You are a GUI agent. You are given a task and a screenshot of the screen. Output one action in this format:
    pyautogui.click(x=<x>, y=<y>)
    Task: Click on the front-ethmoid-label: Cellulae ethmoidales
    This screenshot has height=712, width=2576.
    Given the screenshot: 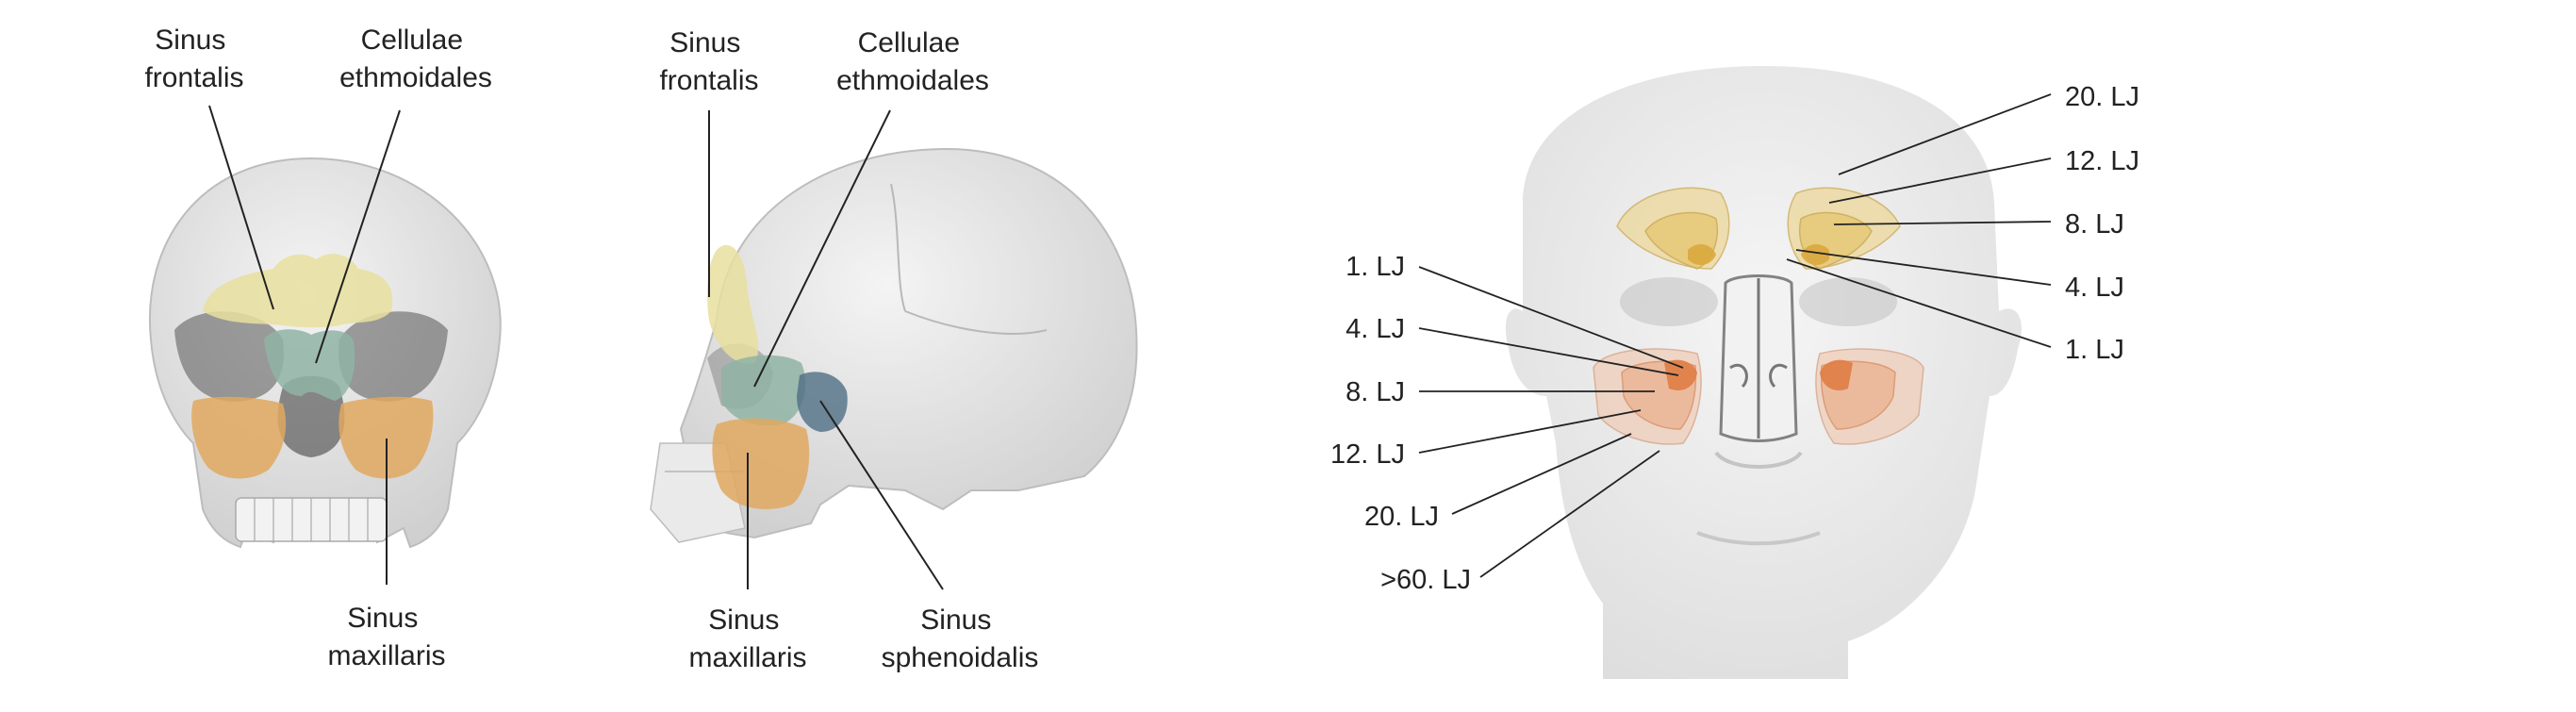 What is the action you would take?
    pyautogui.click(x=415, y=59)
    